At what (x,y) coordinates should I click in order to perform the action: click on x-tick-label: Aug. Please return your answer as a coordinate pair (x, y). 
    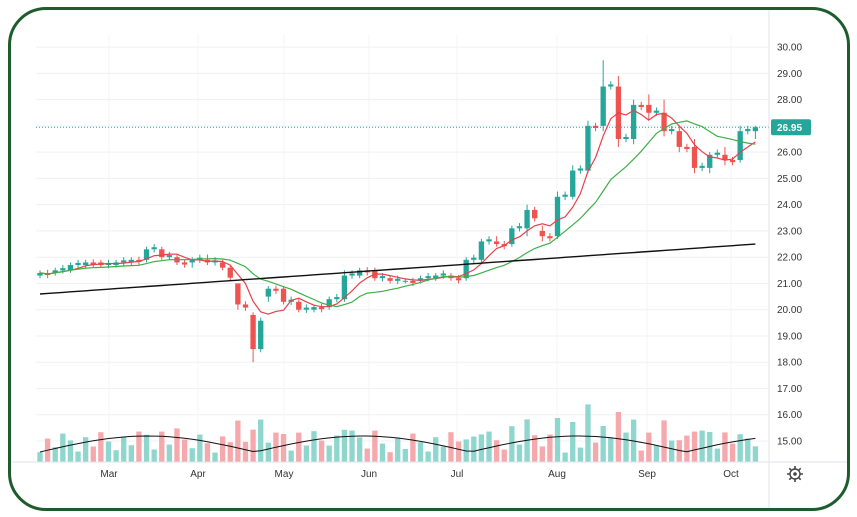
    Looking at the image, I should click on (557, 474).